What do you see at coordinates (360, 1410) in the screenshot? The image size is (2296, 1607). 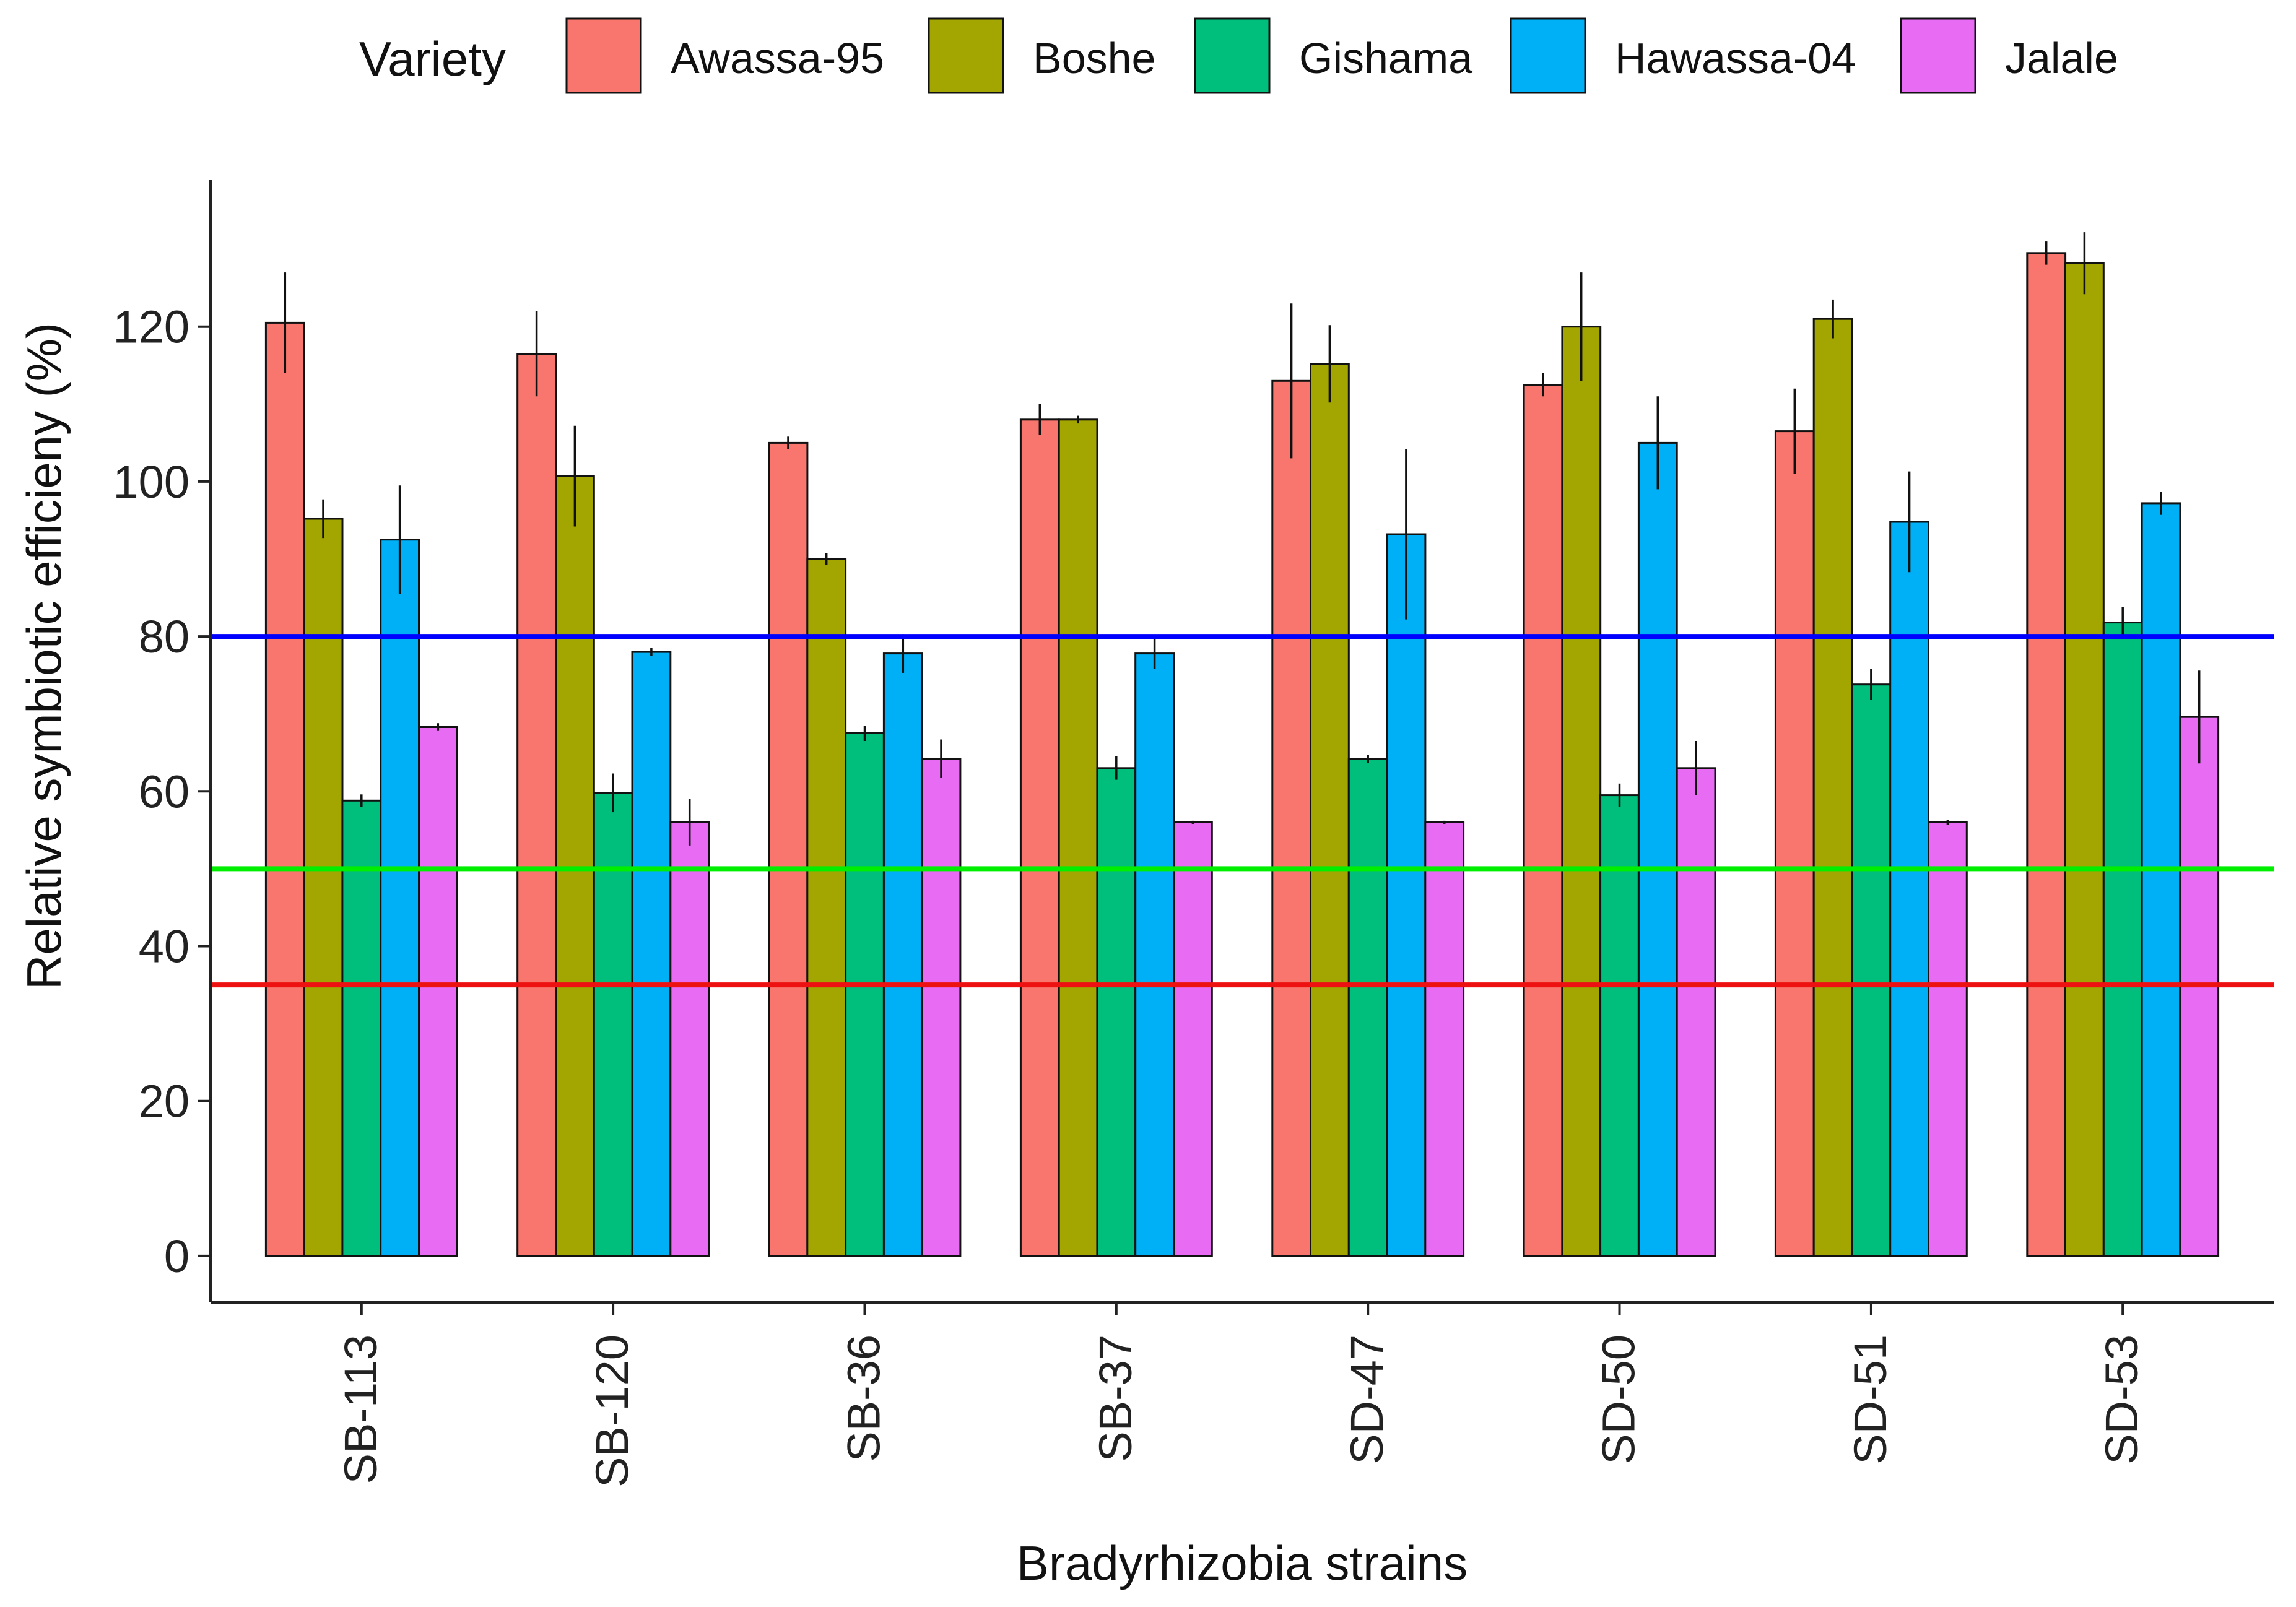 I see `x-tick-label: SB-113` at bounding box center [360, 1410].